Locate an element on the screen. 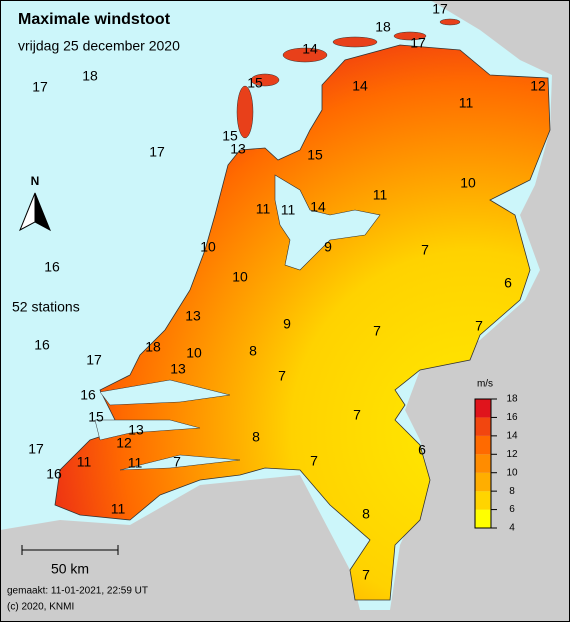 The image size is (570, 622). legend-tick-label: 12 is located at coordinates (512, 454).